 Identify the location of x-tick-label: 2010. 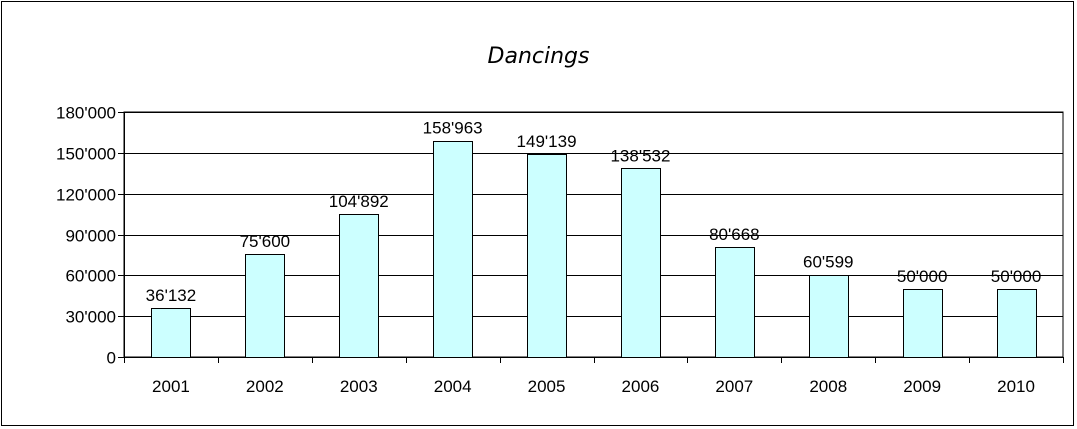
(1016, 386).